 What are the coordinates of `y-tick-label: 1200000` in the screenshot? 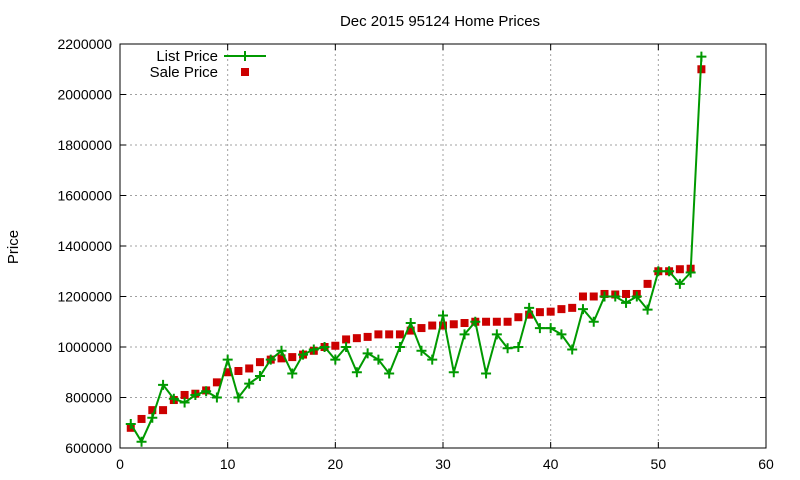 It's located at (84, 297).